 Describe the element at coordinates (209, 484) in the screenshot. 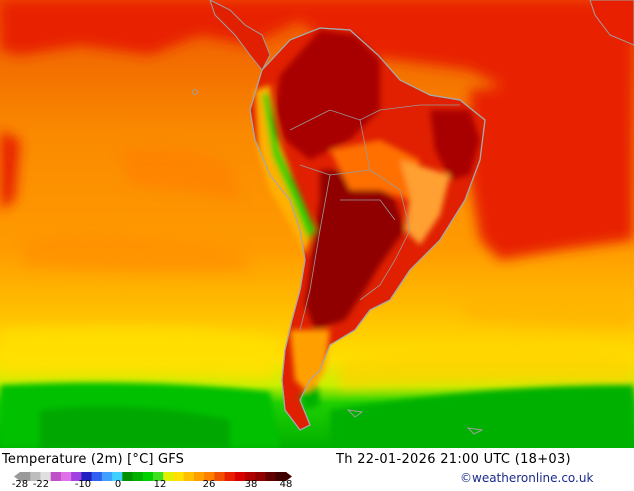

I see `legend-tick: 26` at that location.